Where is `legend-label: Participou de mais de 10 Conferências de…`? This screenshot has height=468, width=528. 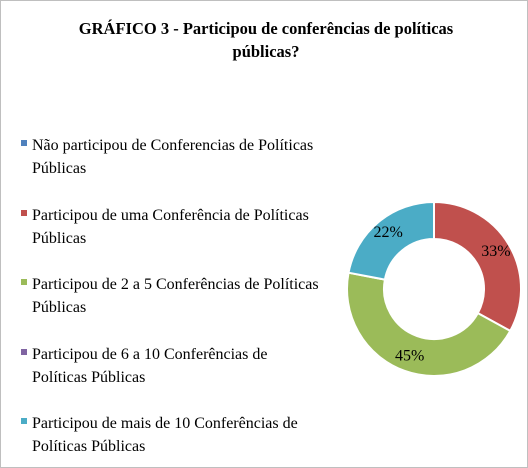 legend-label: Participou de mais de 10 Conferências de… is located at coordinates (165, 435).